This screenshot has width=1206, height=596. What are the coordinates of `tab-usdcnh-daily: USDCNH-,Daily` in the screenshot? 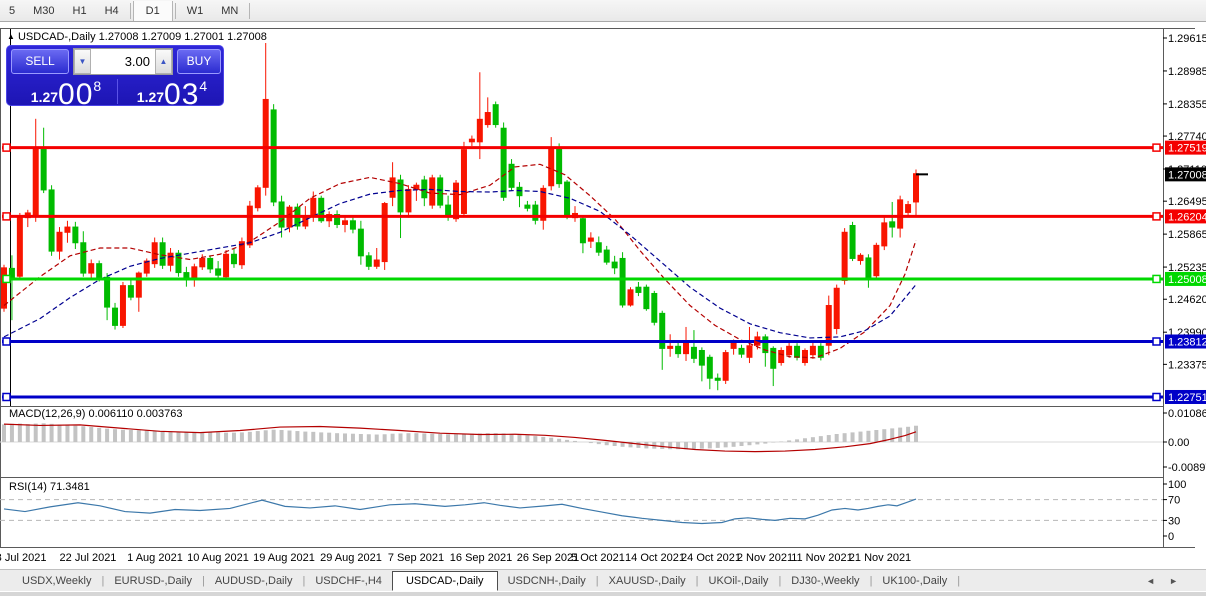 It's located at (546, 580).